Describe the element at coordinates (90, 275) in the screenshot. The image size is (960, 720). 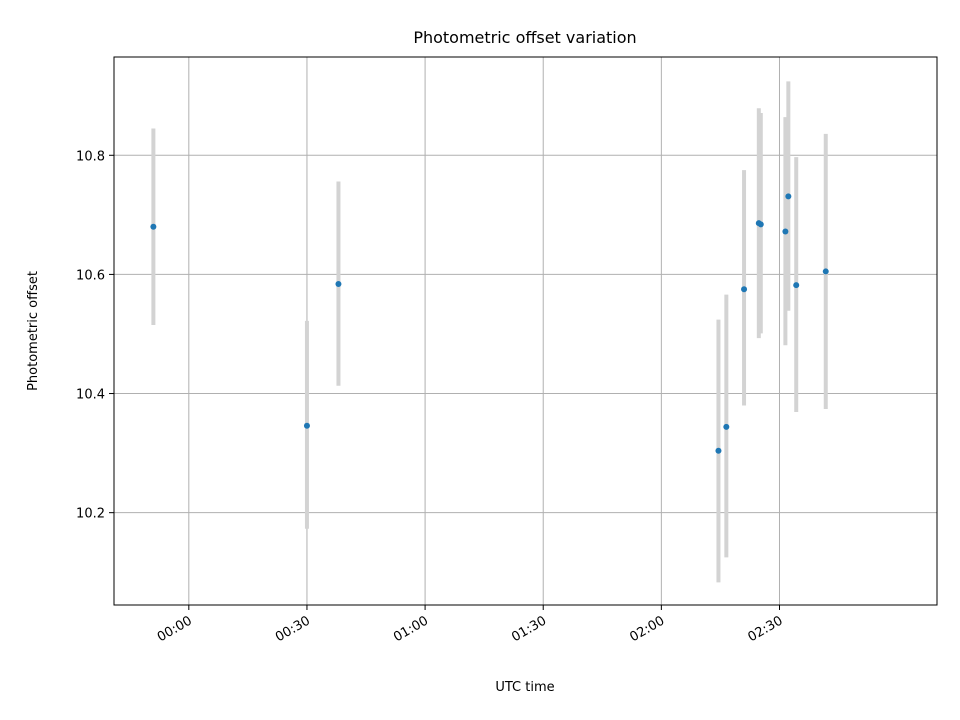
I see `y-tick-label: 10.6` at that location.